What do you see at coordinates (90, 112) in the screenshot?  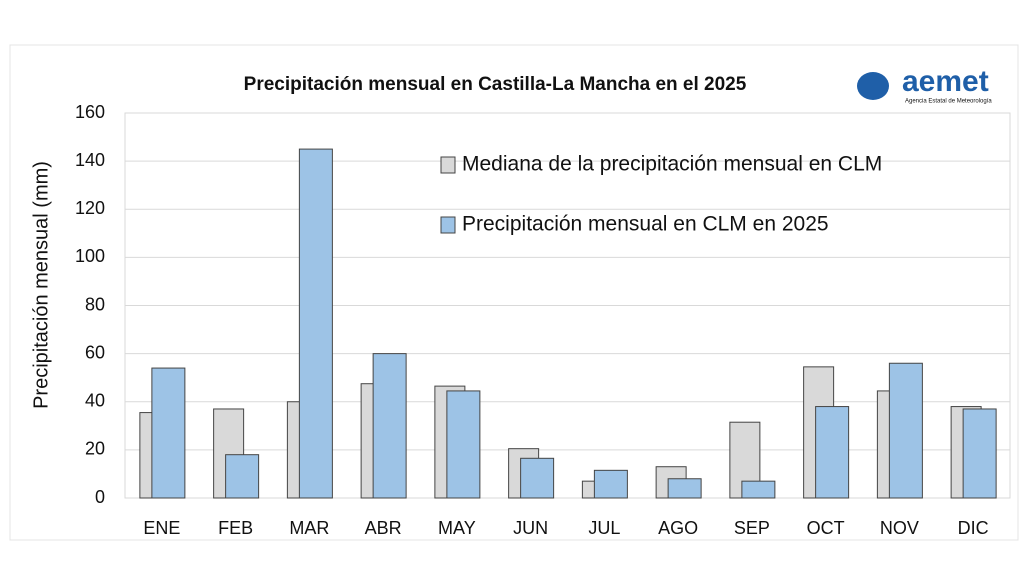 I see `y-tick-label: 160` at bounding box center [90, 112].